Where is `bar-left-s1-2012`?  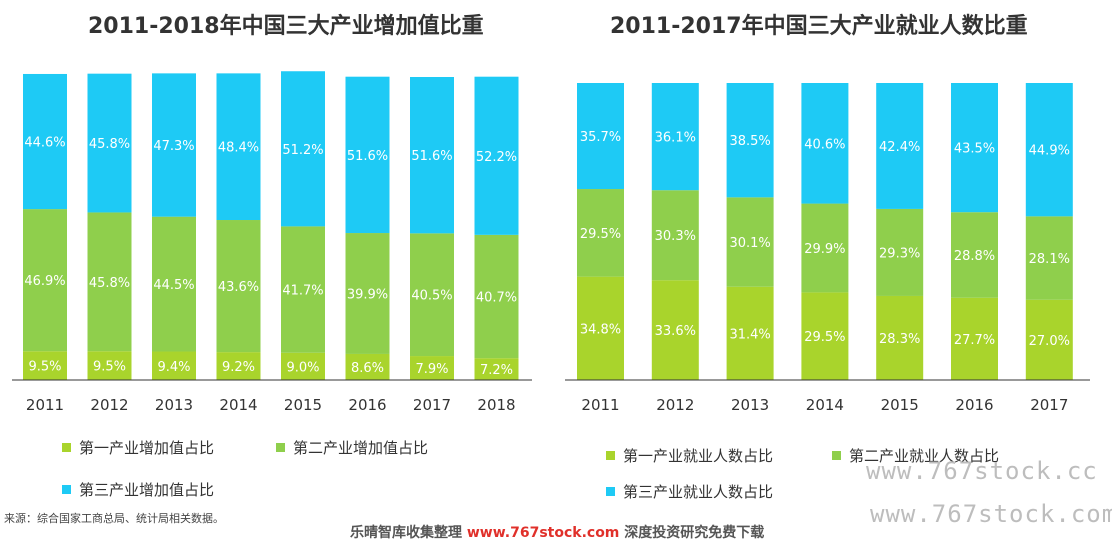 bar-left-s1-2012 is located at coordinates (109, 365).